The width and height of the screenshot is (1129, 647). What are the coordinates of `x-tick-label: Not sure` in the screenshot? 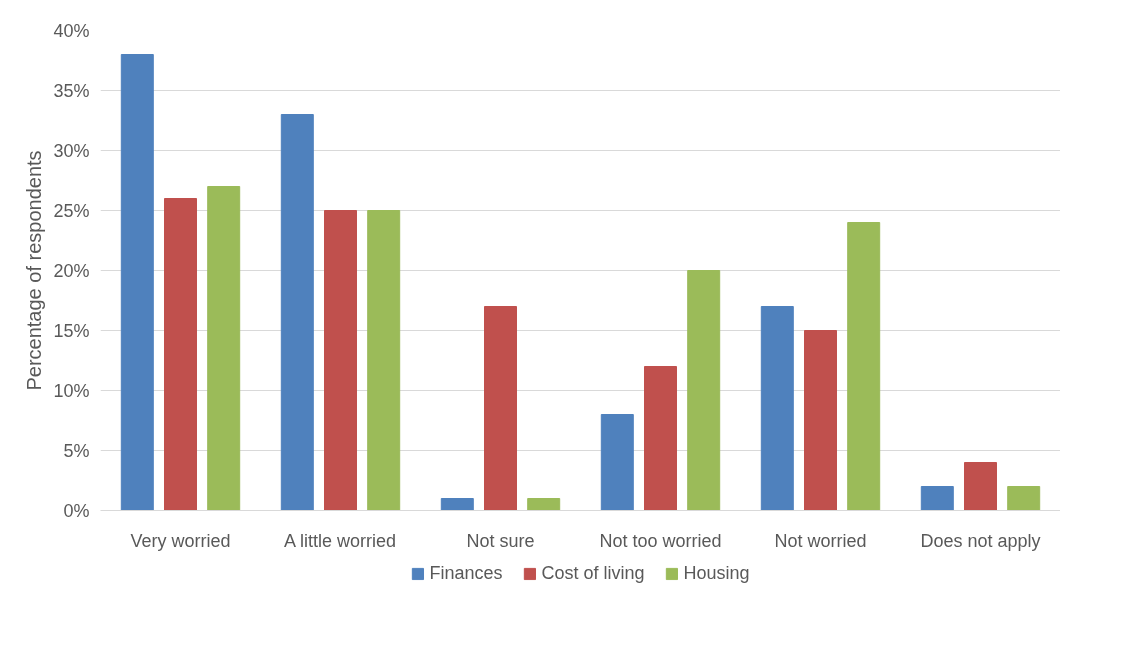 It's located at (500, 540).